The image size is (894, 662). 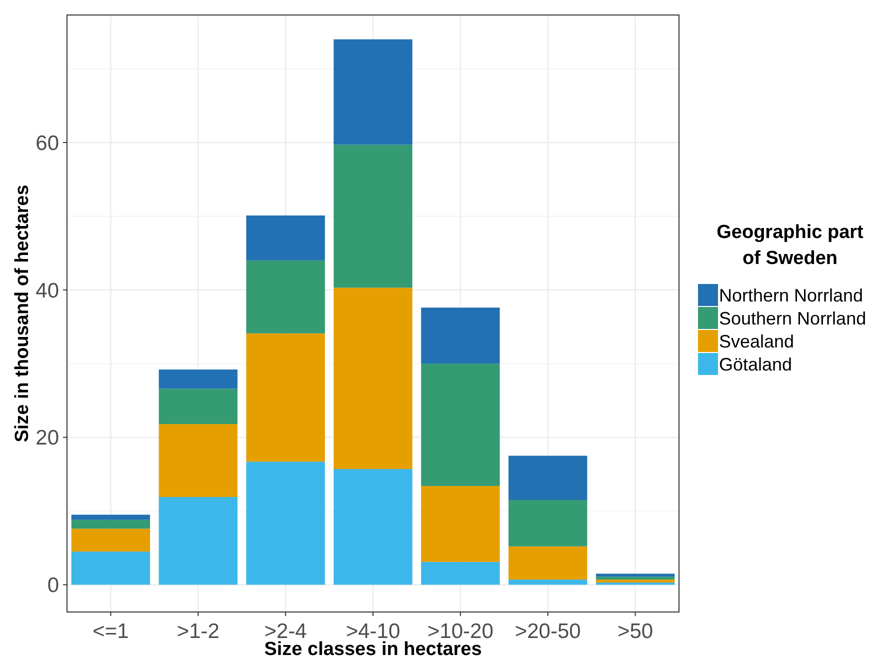 I want to click on legend-label: Svealand, so click(x=756, y=341).